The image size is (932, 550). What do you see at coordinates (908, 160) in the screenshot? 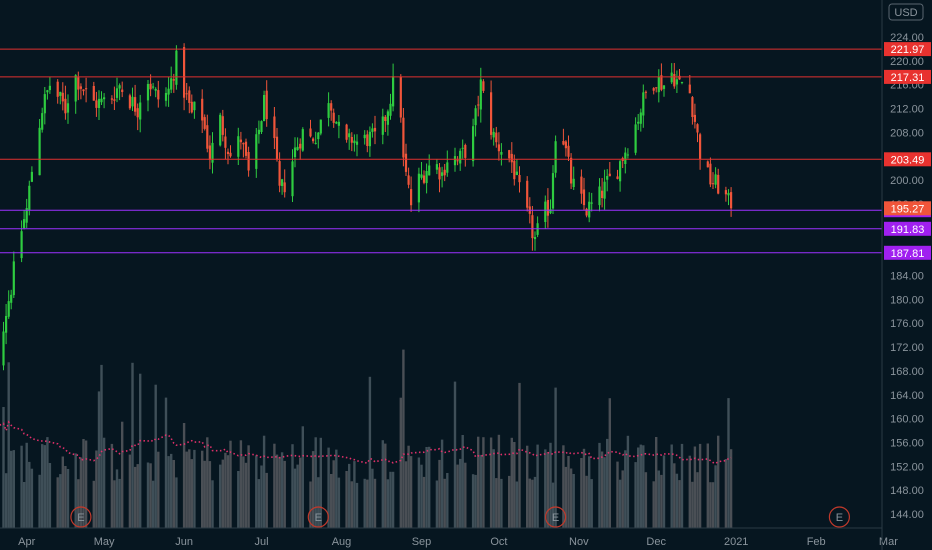
I see `level-price-tag-label: 203.49` at bounding box center [908, 160].